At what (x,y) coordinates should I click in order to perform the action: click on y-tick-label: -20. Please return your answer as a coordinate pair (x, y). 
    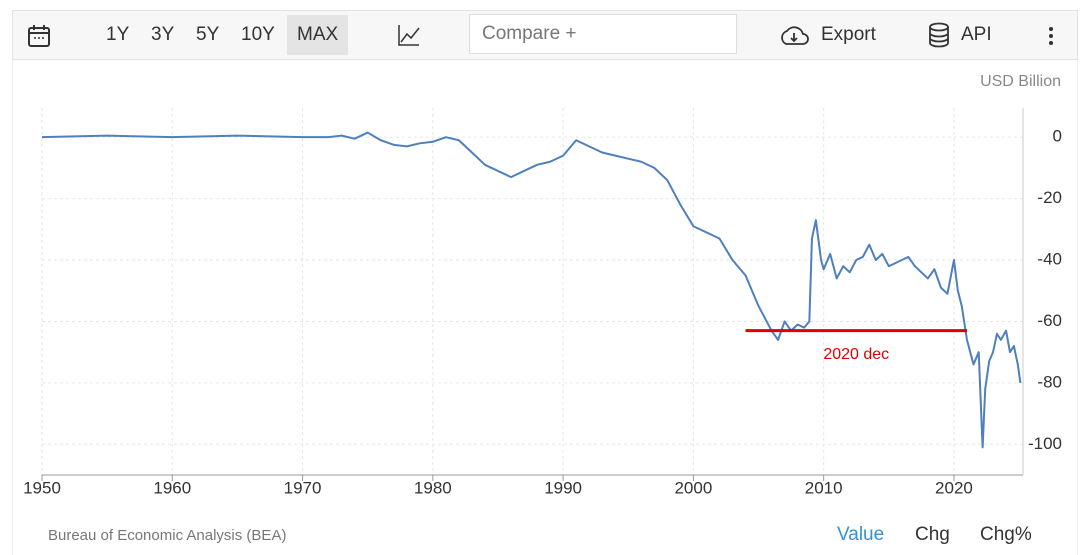
    Looking at the image, I should click on (1049, 197).